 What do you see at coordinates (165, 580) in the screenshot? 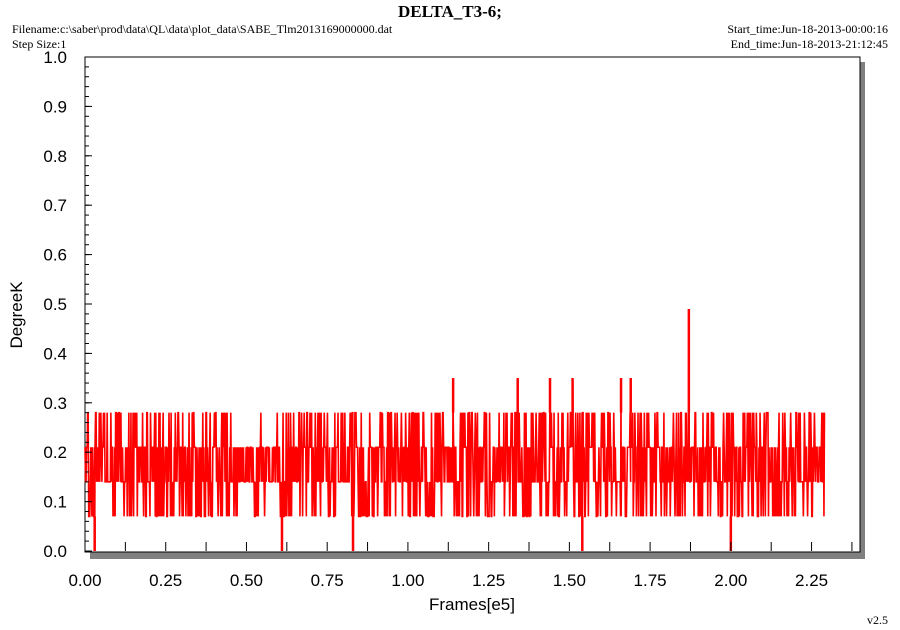
I see `x-tick-label: 0.25` at bounding box center [165, 580].